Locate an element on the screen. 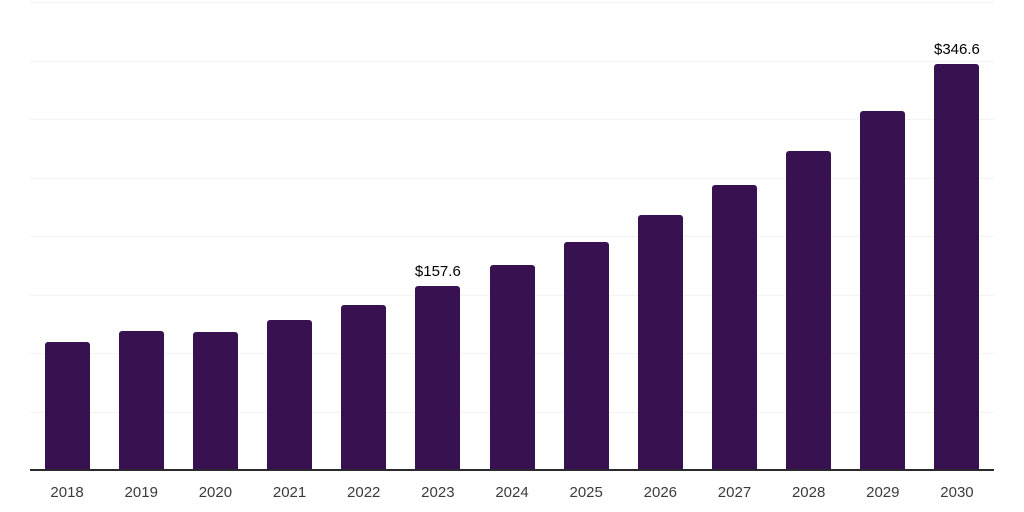 The width and height of the screenshot is (1024, 512). bar-column-2020: 2020 is located at coordinates (215, 256).